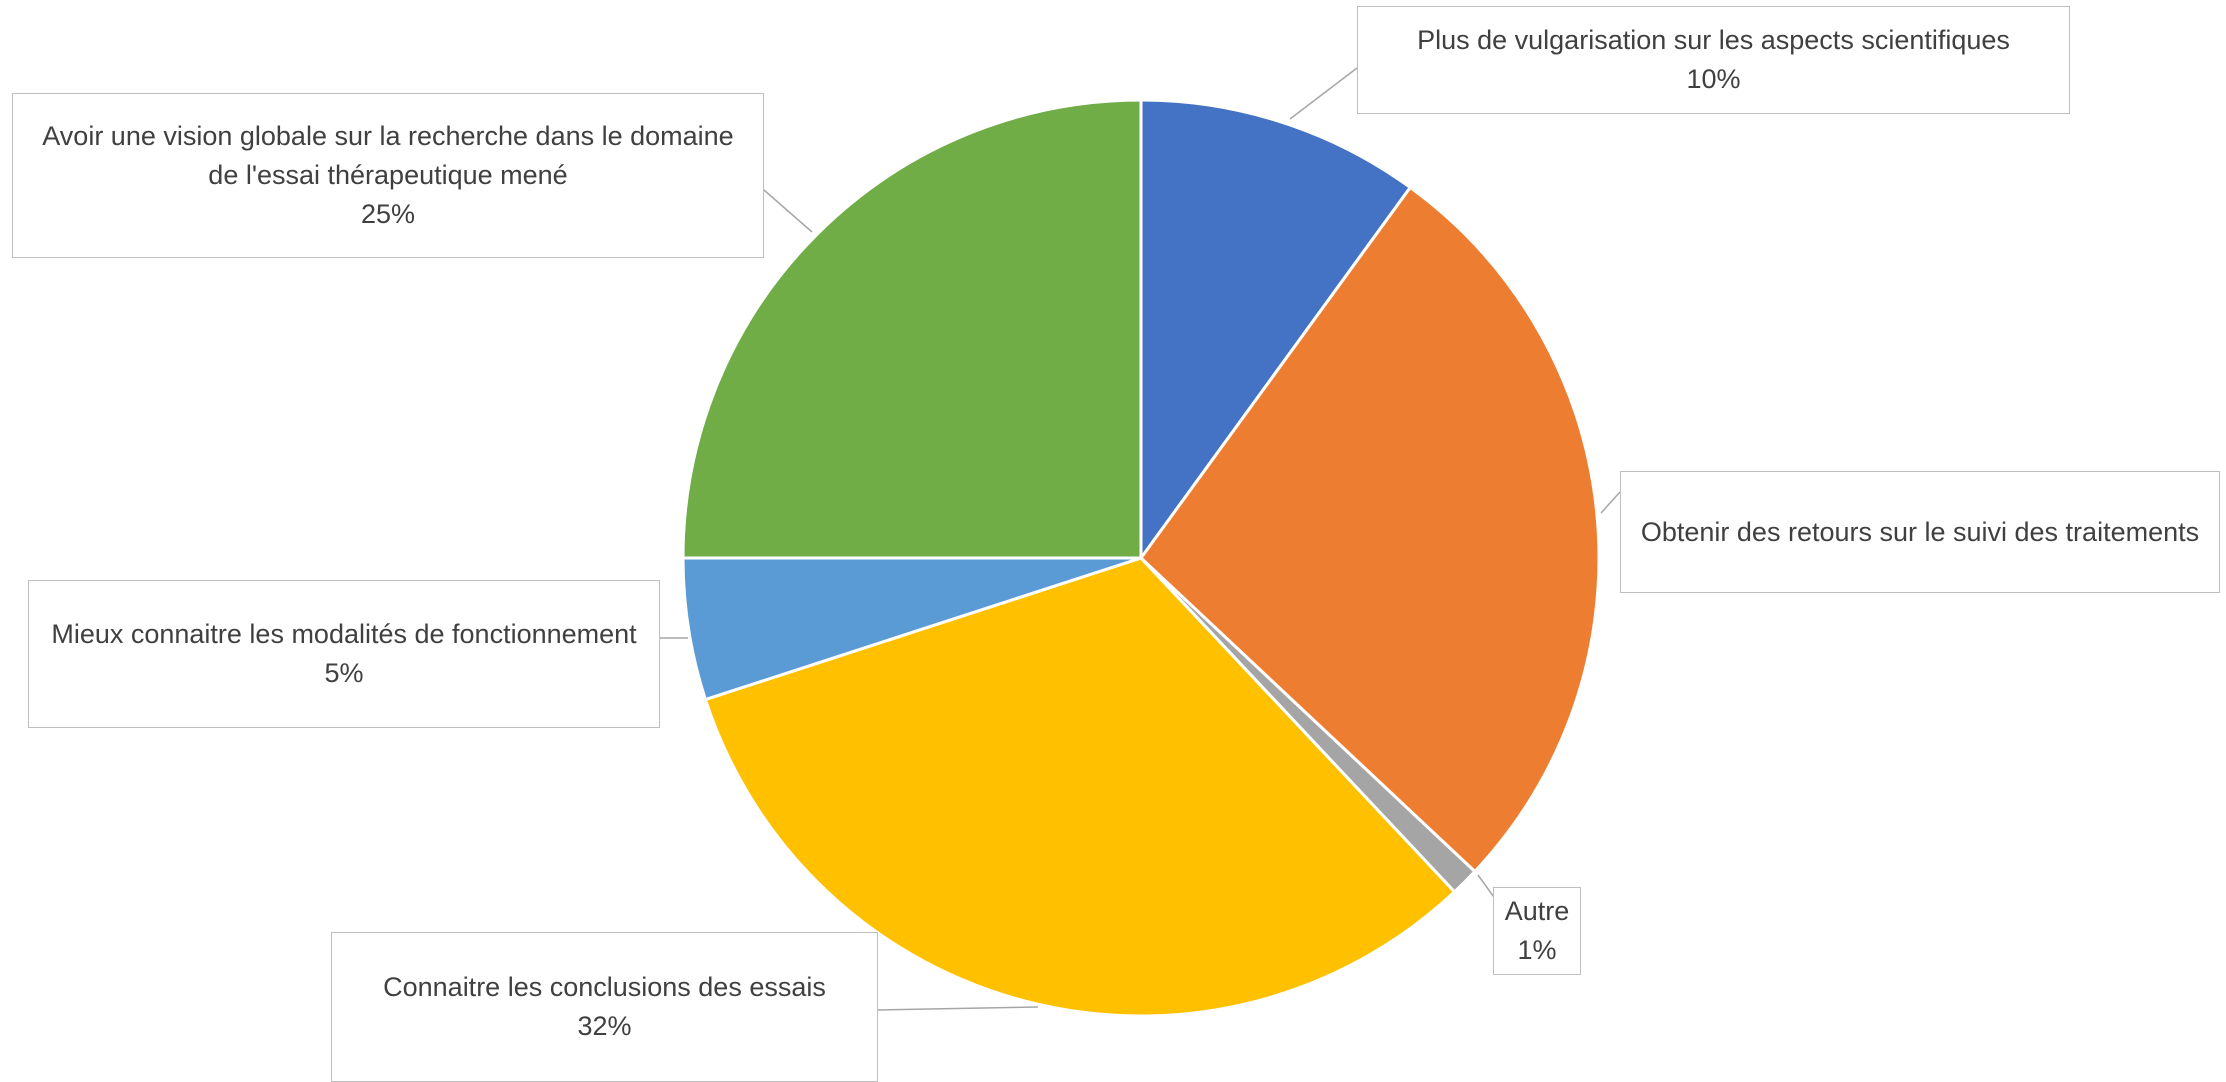 The image size is (2226, 1082). What do you see at coordinates (344, 673) in the screenshot?
I see `data-label-value: 5%` at bounding box center [344, 673].